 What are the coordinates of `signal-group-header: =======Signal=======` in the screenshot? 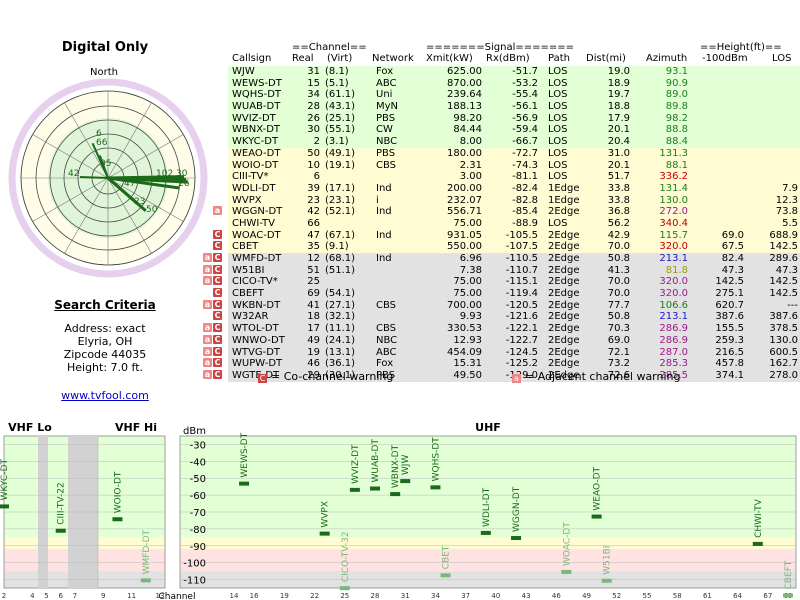 It's located at (500, 47).